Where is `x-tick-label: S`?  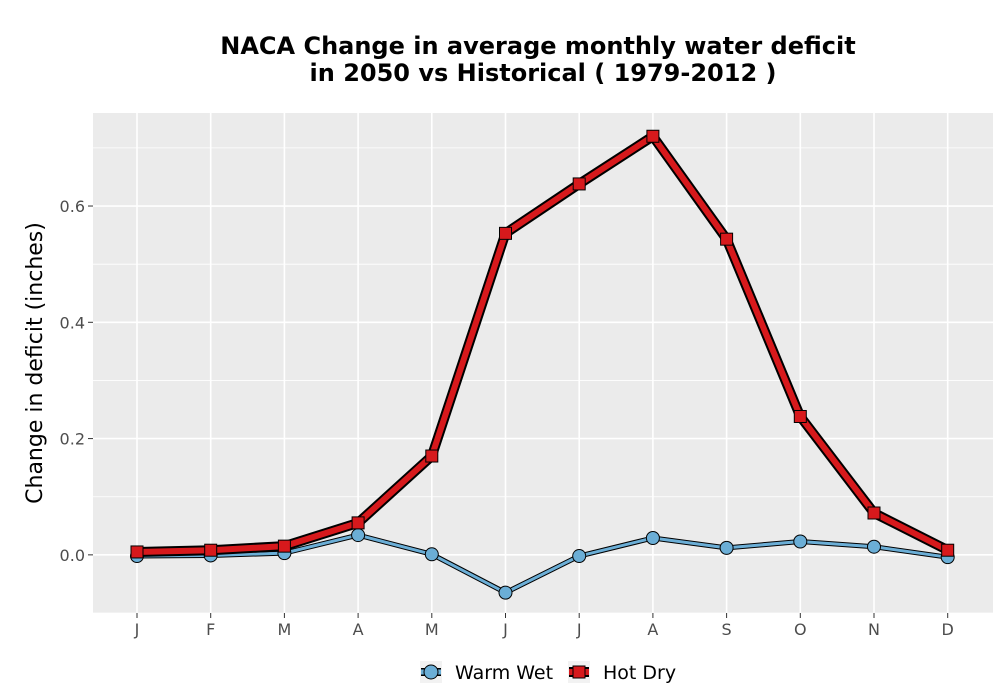
x-tick-label: S is located at coordinates (727, 629).